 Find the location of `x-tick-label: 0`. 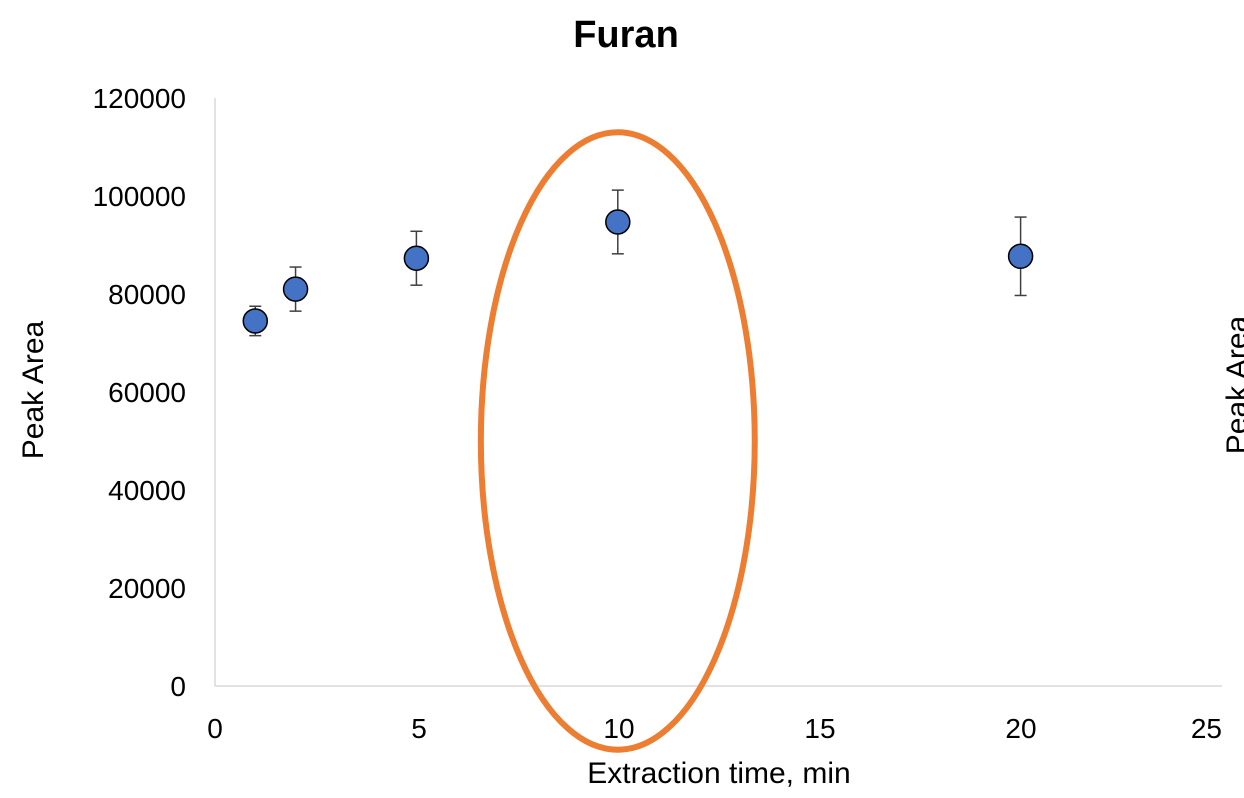

x-tick-label: 0 is located at coordinates (215, 728).